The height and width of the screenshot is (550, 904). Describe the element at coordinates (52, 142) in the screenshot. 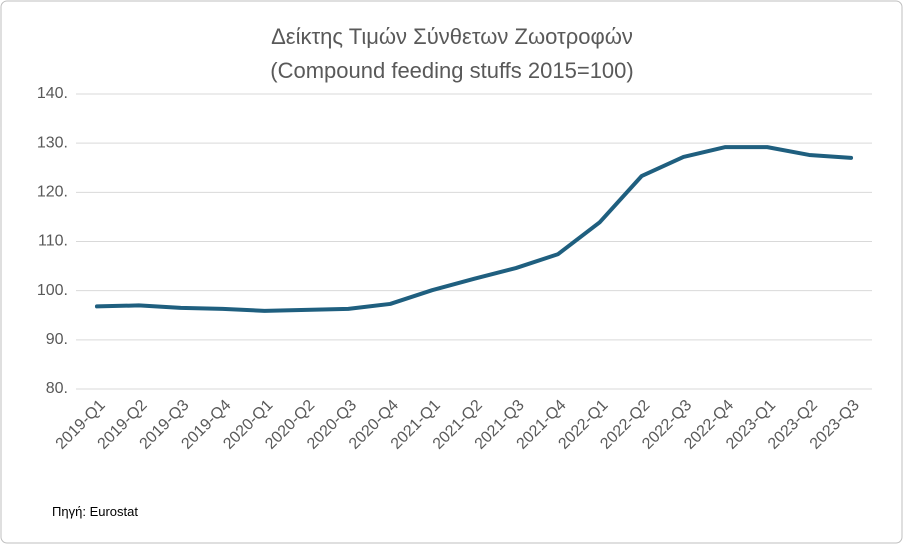

I see `y-tick-label: 130.` at that location.